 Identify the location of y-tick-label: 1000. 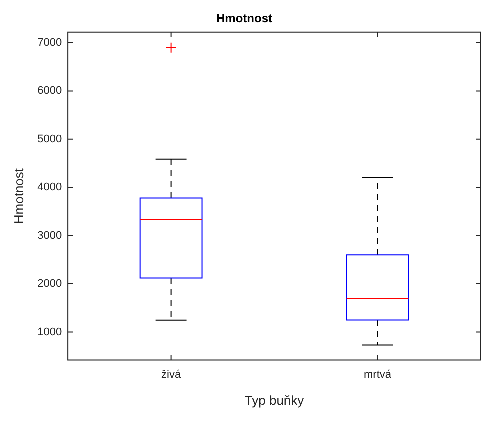
(50, 332).